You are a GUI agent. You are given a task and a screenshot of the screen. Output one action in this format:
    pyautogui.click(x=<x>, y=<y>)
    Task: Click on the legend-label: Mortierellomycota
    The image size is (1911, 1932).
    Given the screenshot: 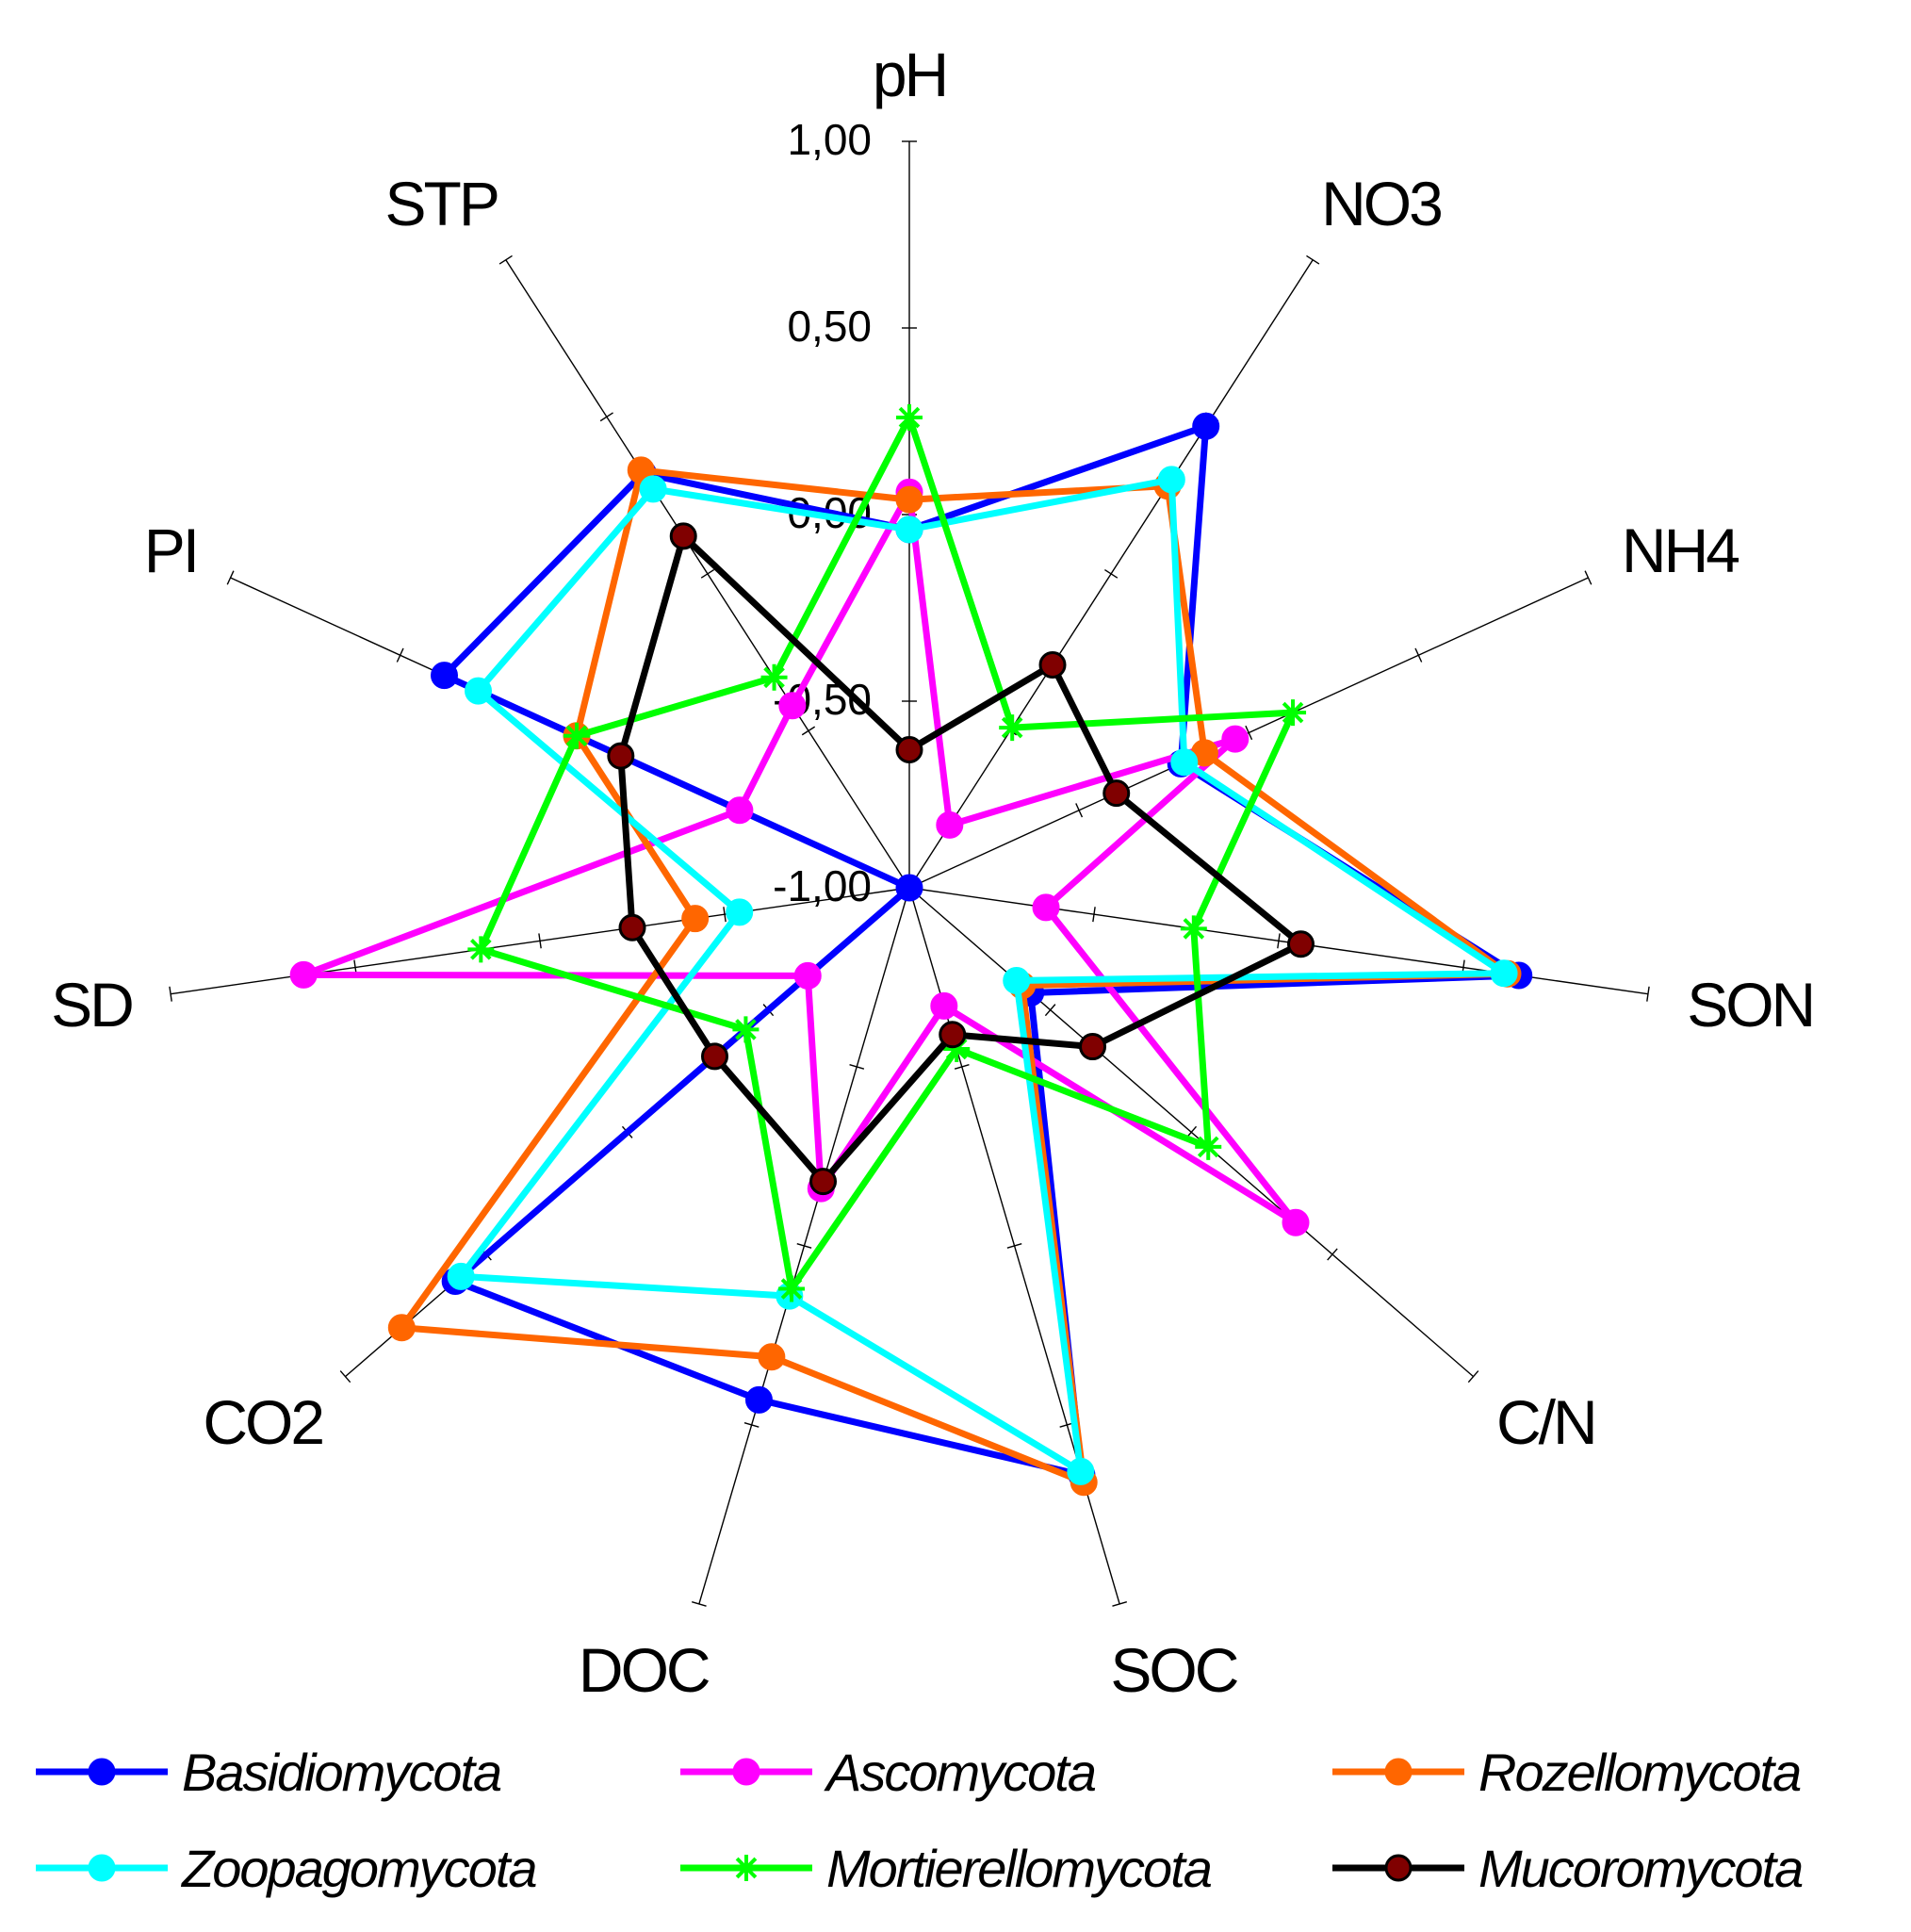 What is the action you would take?
    pyautogui.click(x=1019, y=1868)
    